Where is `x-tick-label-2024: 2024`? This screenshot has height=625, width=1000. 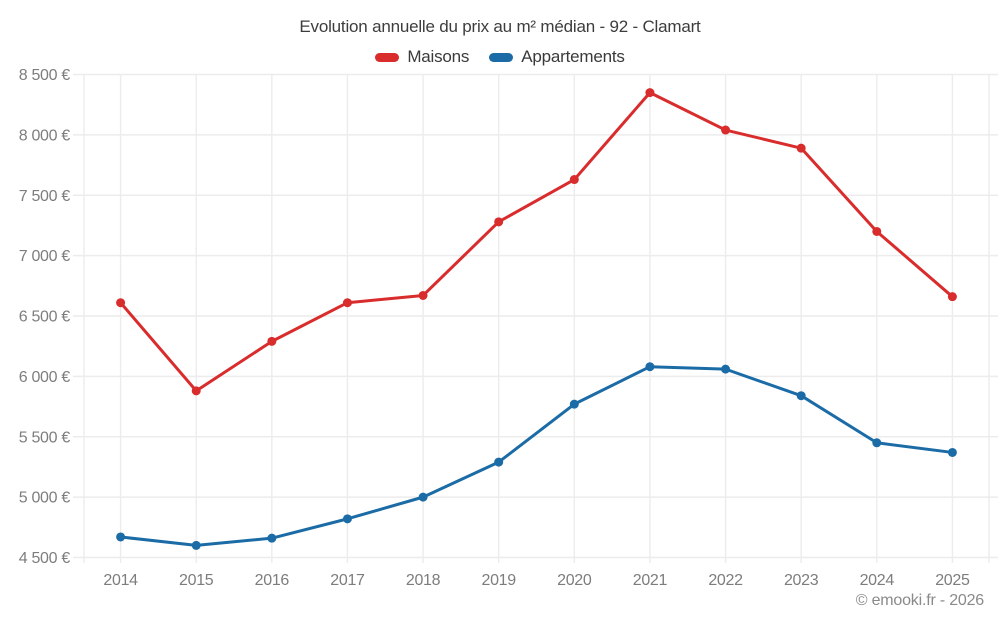 x-tick-label-2024: 2024 is located at coordinates (877, 580).